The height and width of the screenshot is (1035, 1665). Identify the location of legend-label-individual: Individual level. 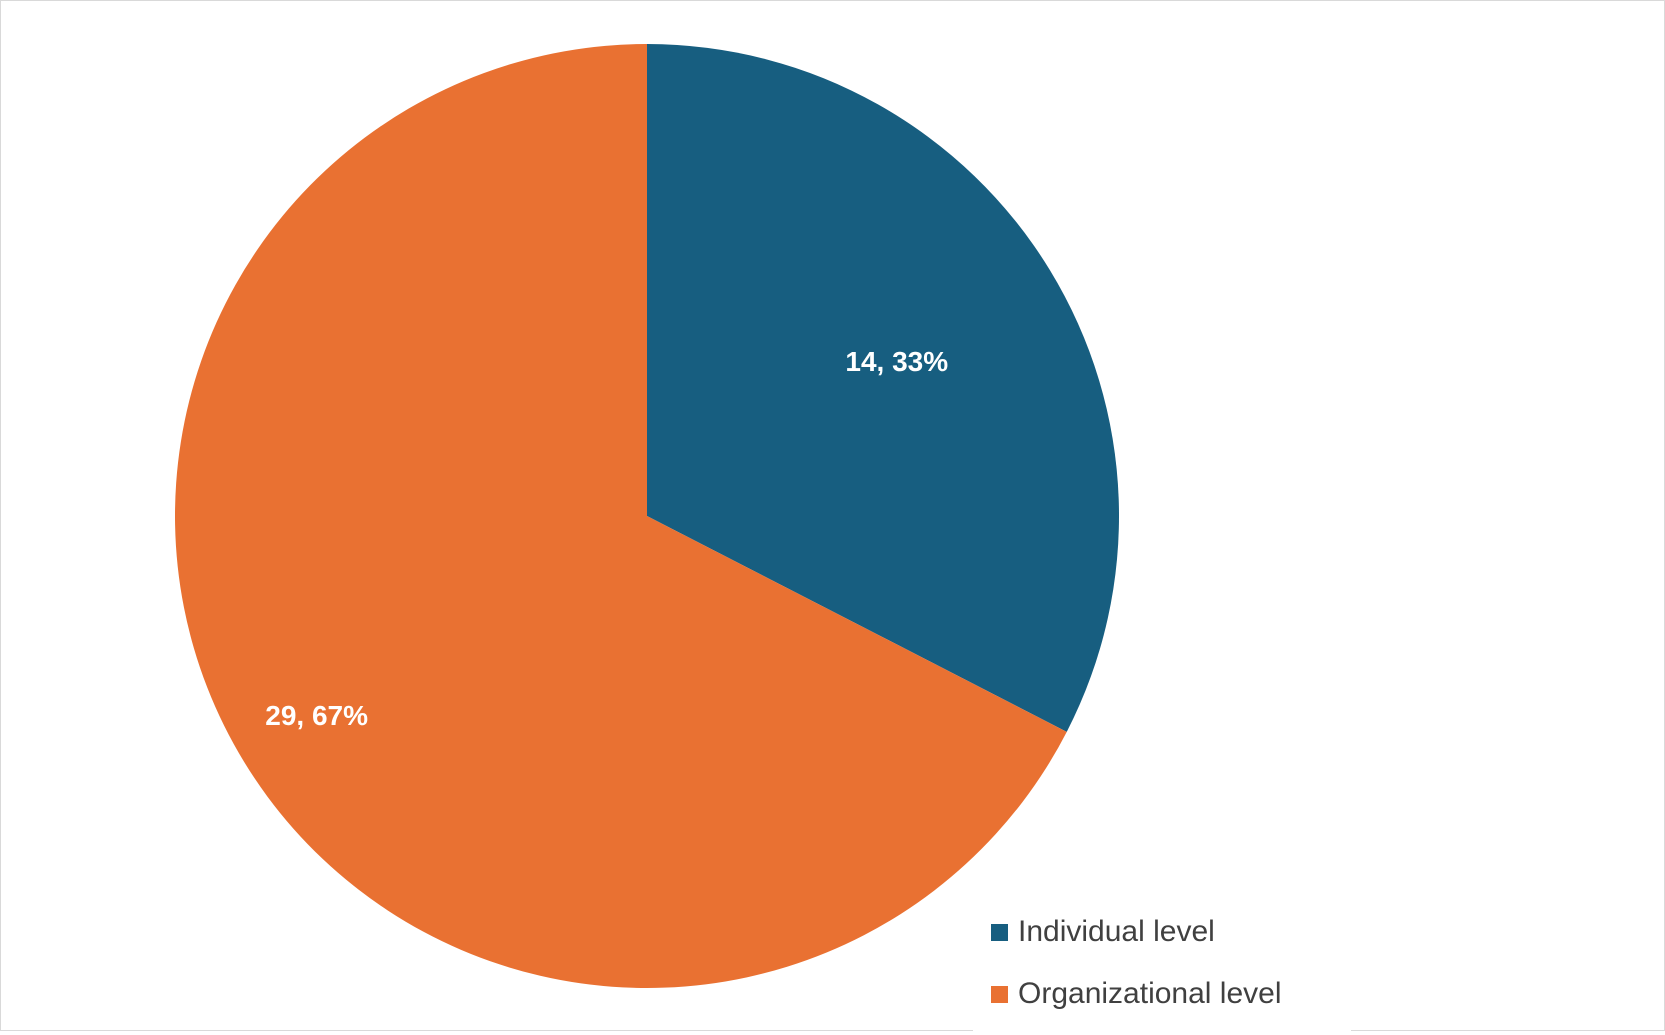
(1116, 931).